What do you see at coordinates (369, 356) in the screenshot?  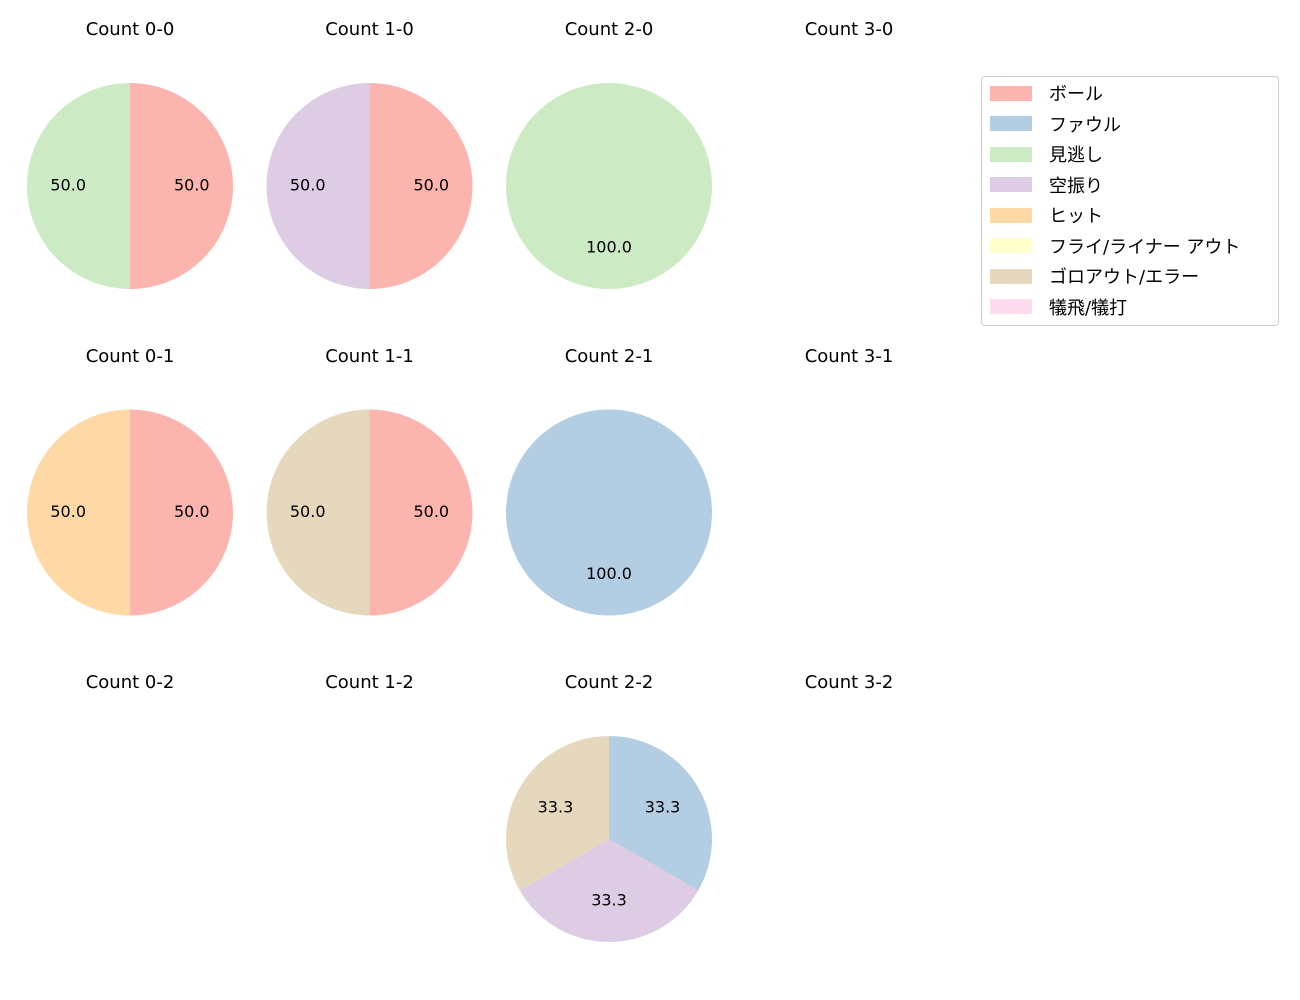 I see `pie-title: Count 1-1` at bounding box center [369, 356].